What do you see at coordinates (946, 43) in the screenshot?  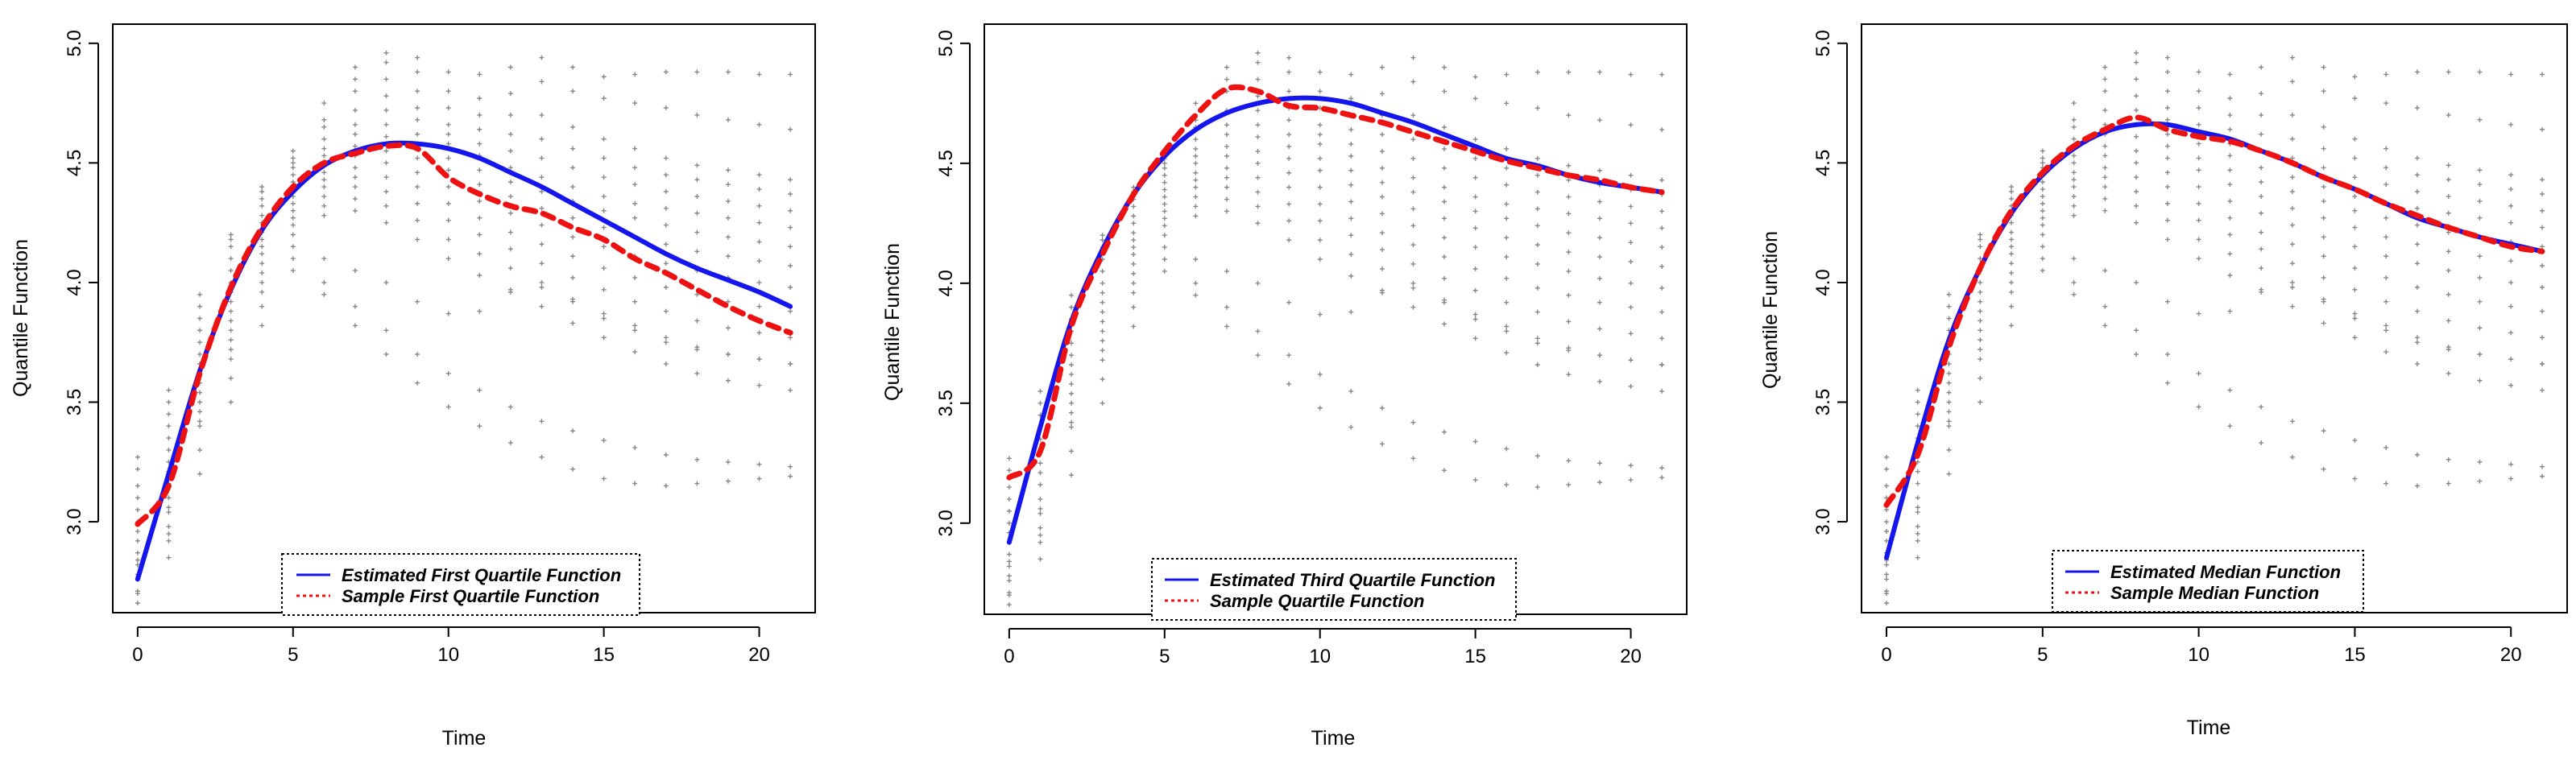 I see `y-tick-label: 5.0` at bounding box center [946, 43].